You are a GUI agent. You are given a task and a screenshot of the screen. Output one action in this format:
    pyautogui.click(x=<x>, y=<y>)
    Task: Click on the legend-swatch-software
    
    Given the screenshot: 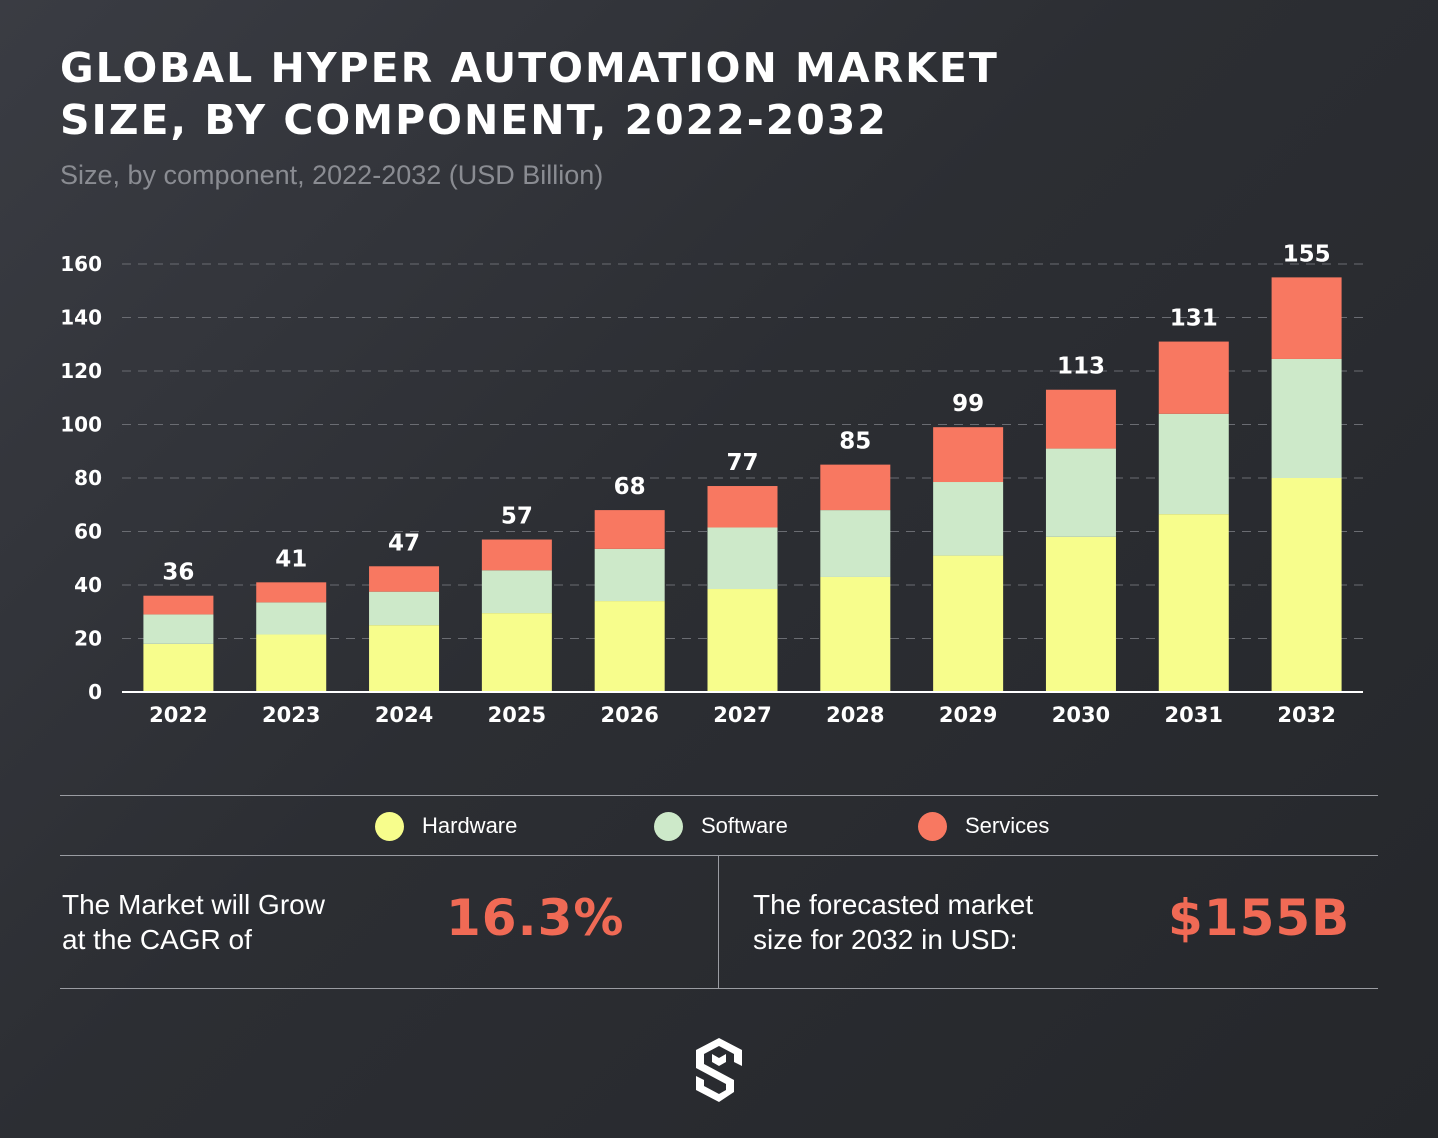 What is the action you would take?
    pyautogui.click(x=668, y=826)
    